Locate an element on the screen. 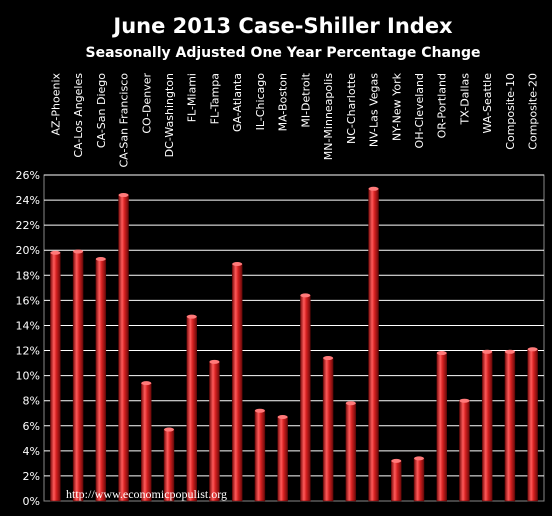  y-tick-label: 8% is located at coordinates (31, 401).